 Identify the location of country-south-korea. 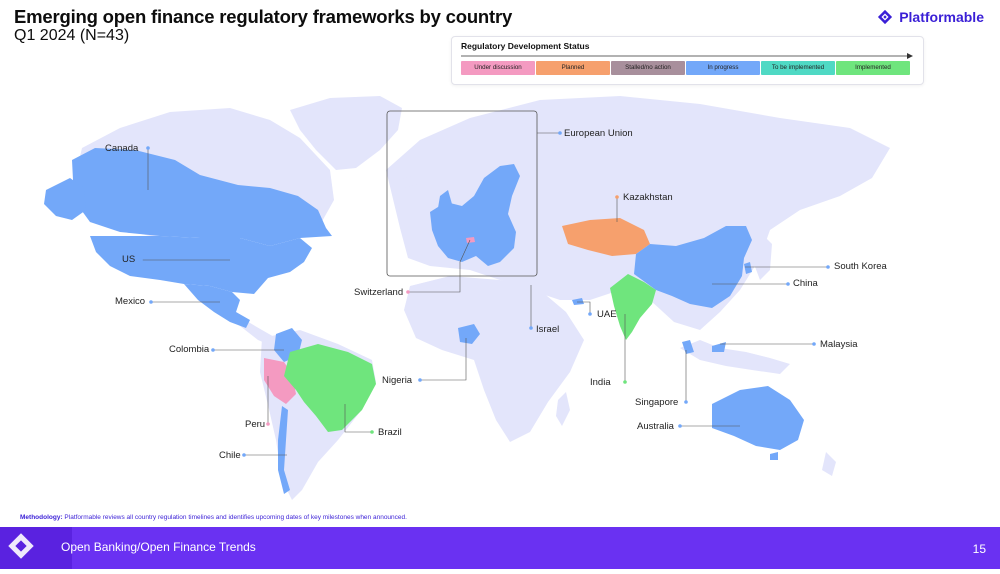
(748, 268).